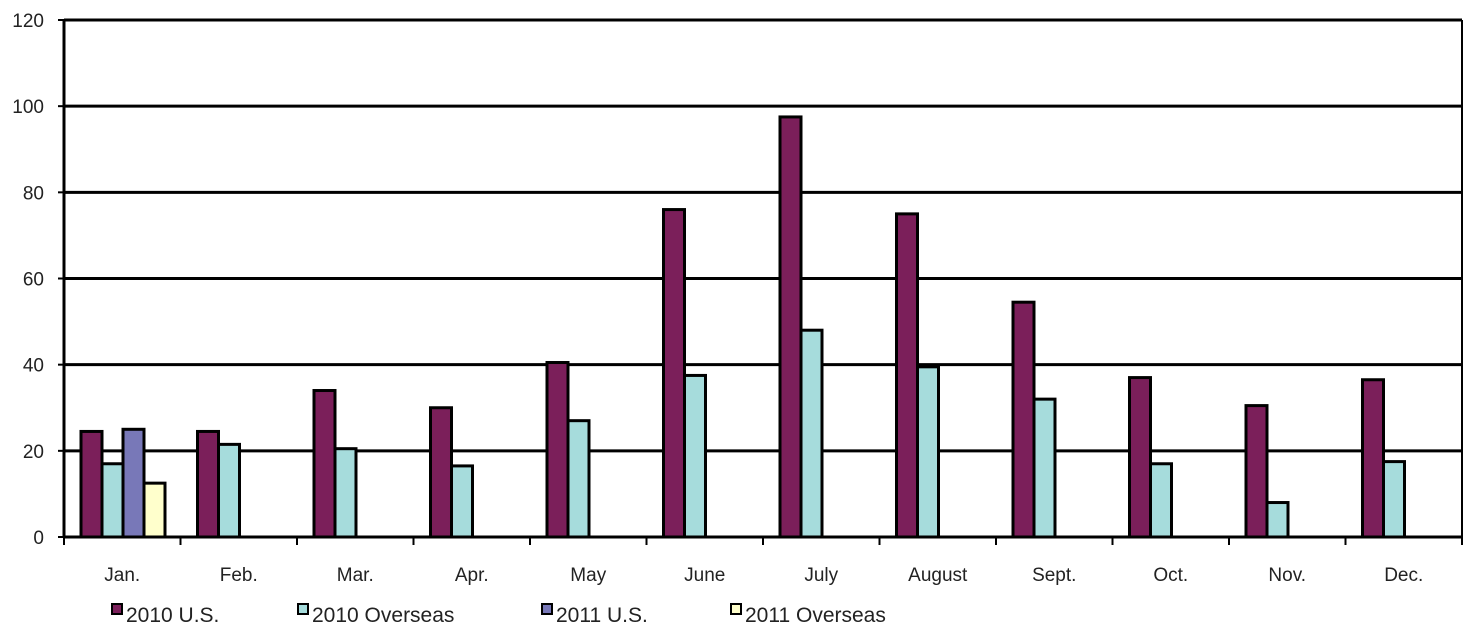 The height and width of the screenshot is (629, 1470). Describe the element at coordinates (790, 327) in the screenshot. I see `bar-2010-u-s--july` at that location.